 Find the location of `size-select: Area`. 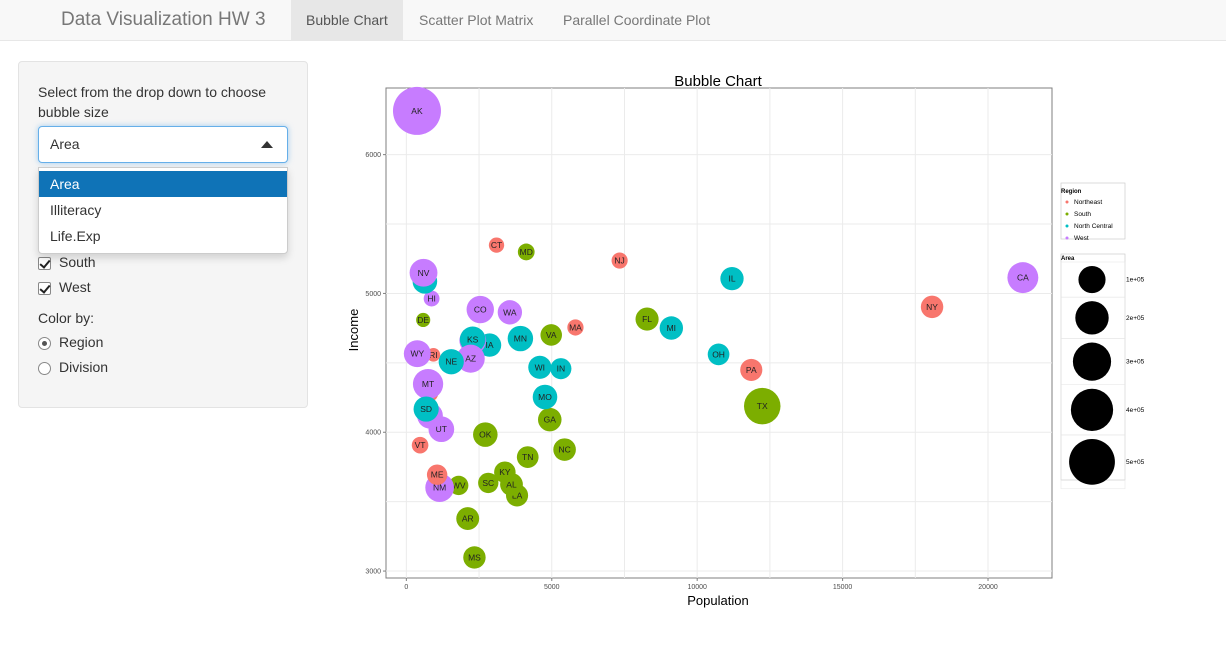

size-select: Area is located at coordinates (163, 144).